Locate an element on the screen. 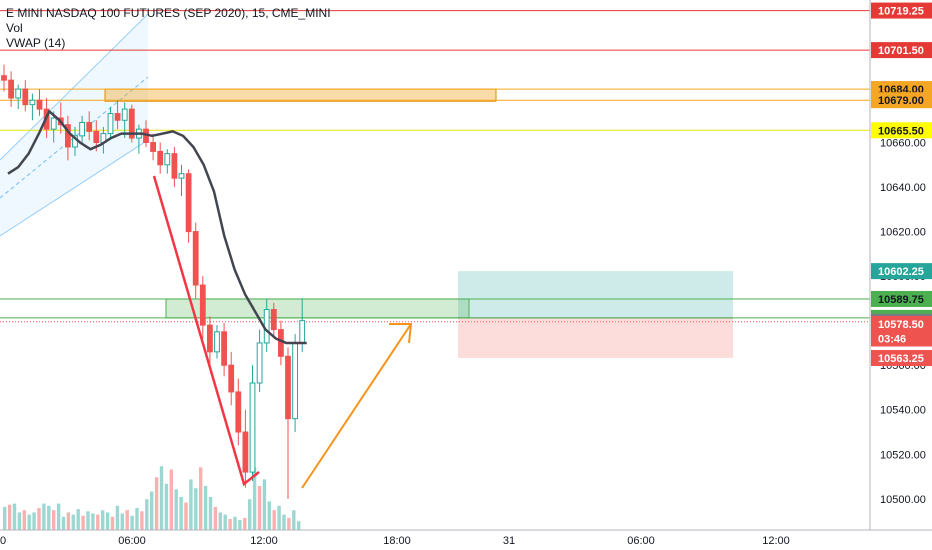 This screenshot has width=932, height=550. y-tick-label: 10620.00 is located at coordinates (903, 233).